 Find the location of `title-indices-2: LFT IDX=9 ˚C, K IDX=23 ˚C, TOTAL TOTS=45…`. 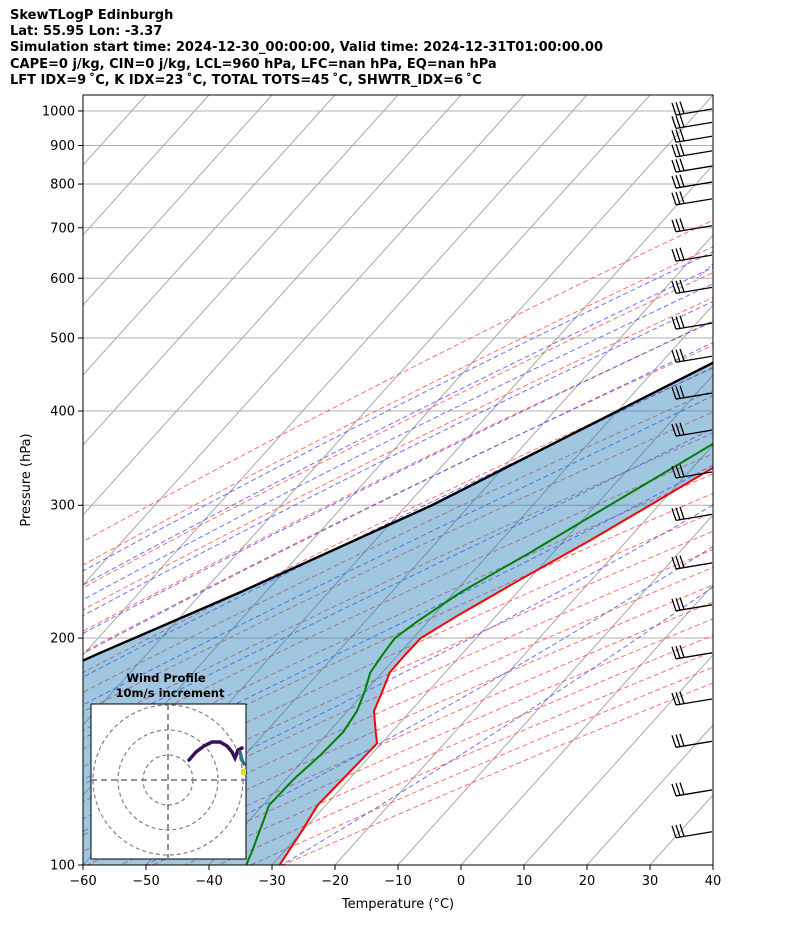

title-indices-2: LFT IDX=9 ˚C, K IDX=23 ˚C, TOTAL TOTS=45… is located at coordinates (246, 80).